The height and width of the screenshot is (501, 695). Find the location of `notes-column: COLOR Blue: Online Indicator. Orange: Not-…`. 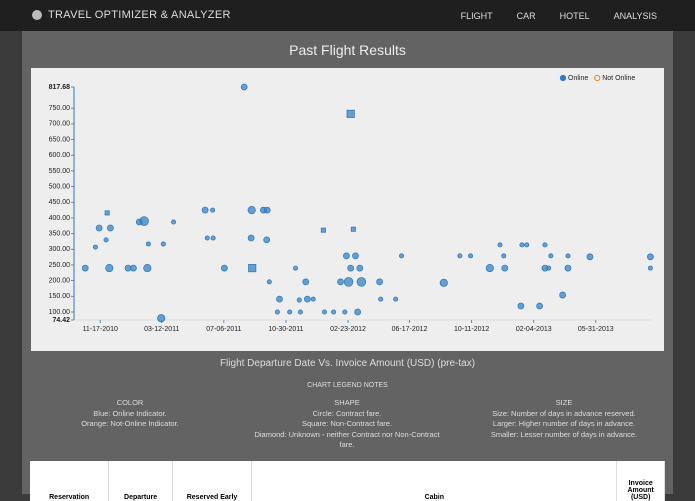

notes-column: COLOR Blue: Online Indicator. Orange: Not-… is located at coordinates (130, 414).